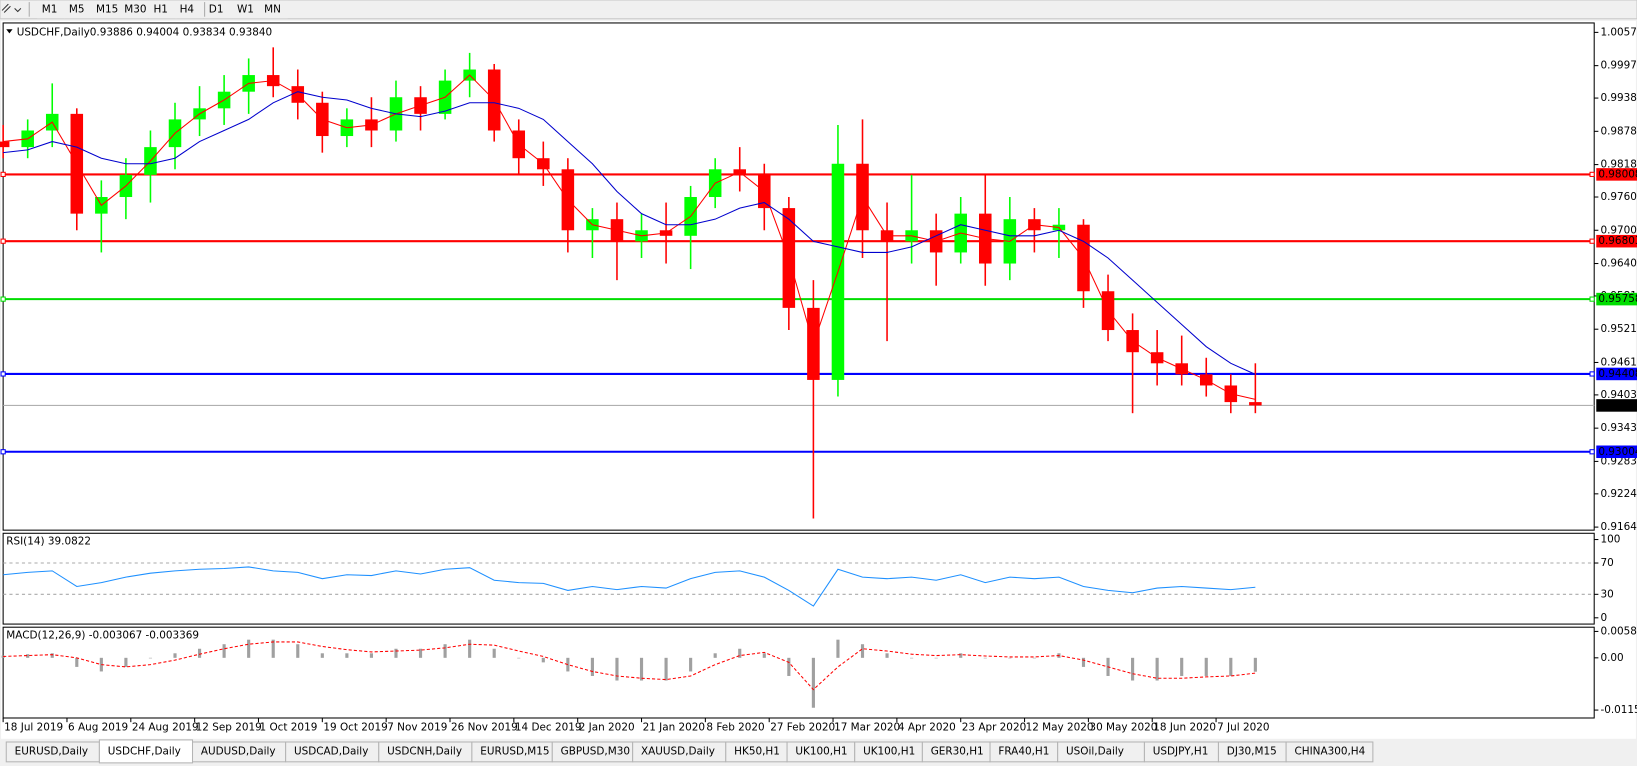  What do you see at coordinates (1618, 362) in the screenshot?
I see `y-tick-label: 0.94615` at bounding box center [1618, 362].